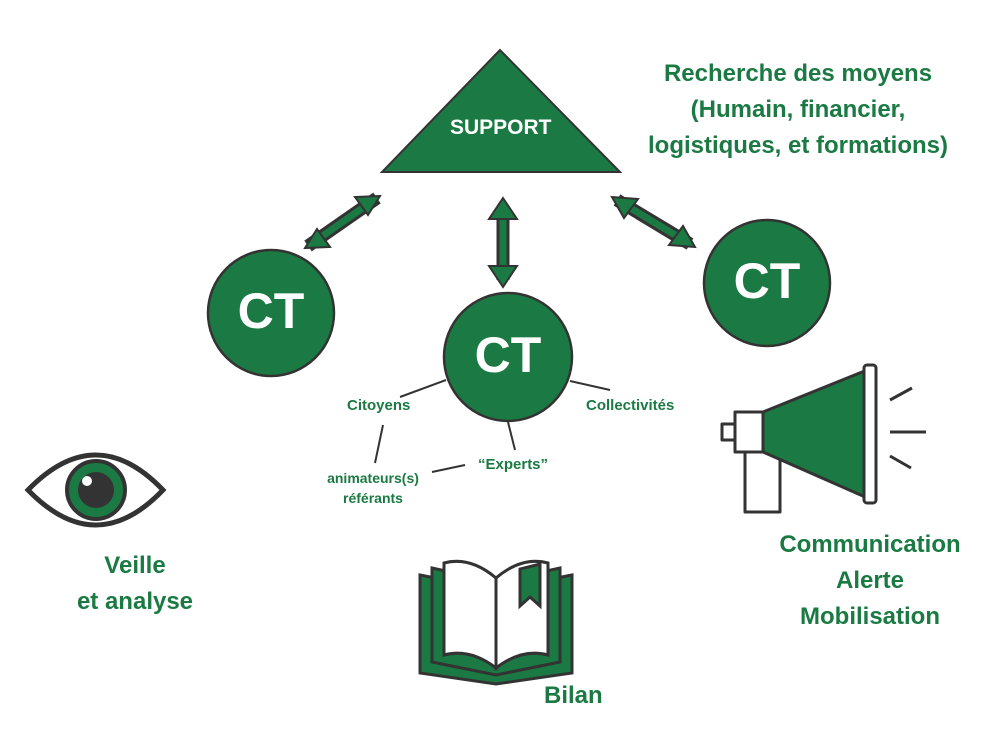  Describe the element at coordinates (373, 498) in the screenshot. I see `animateurs-line-2: référants` at that location.